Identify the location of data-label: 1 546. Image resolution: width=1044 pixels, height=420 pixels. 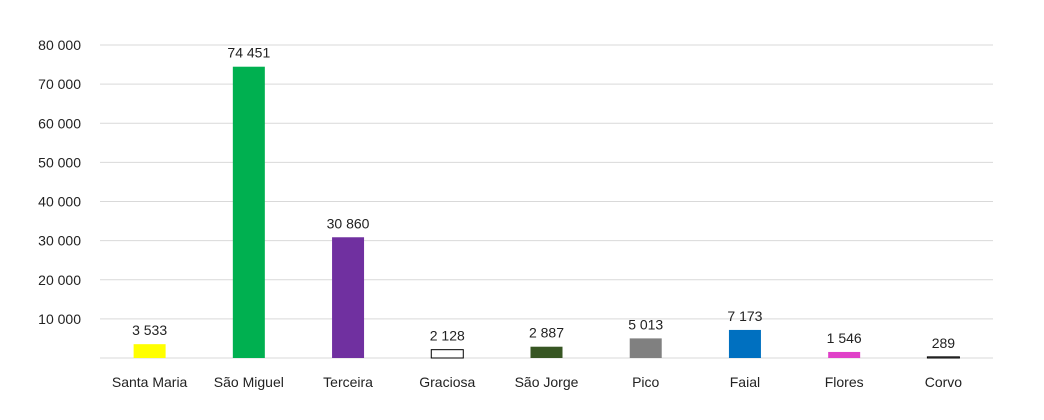
(844, 338).